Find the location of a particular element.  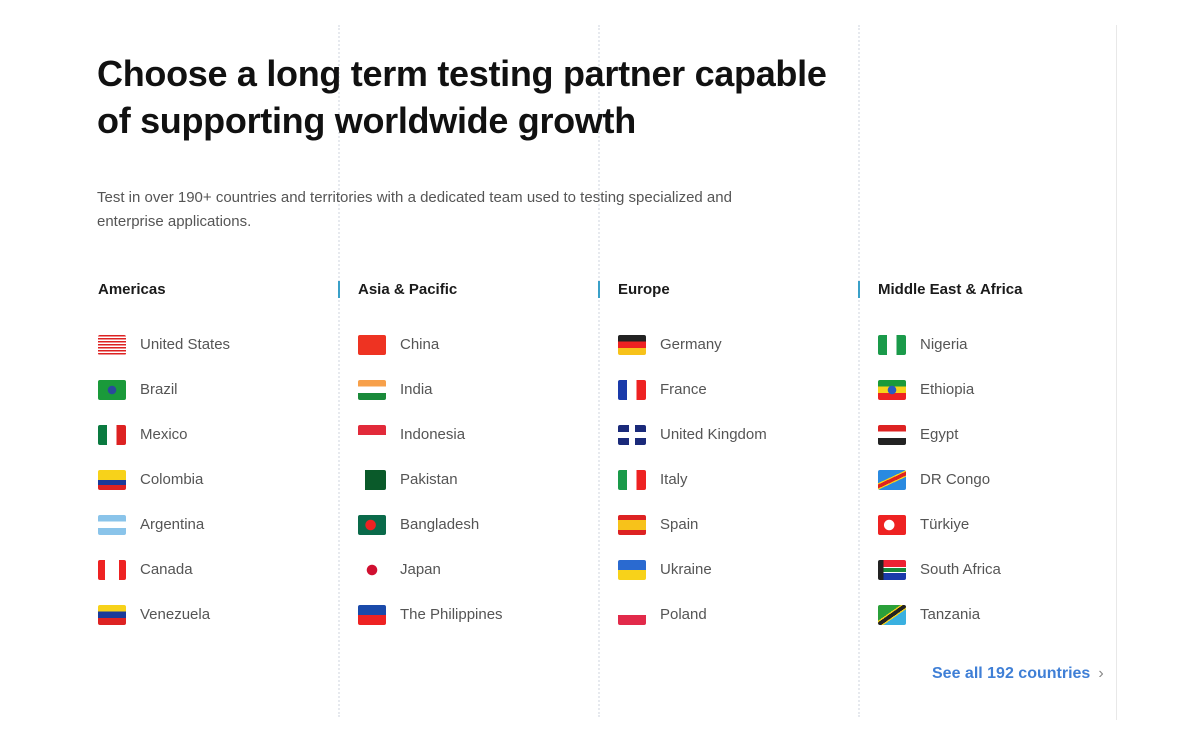

see-all-countries-link: See all 192 countries › is located at coordinates (1018, 674).